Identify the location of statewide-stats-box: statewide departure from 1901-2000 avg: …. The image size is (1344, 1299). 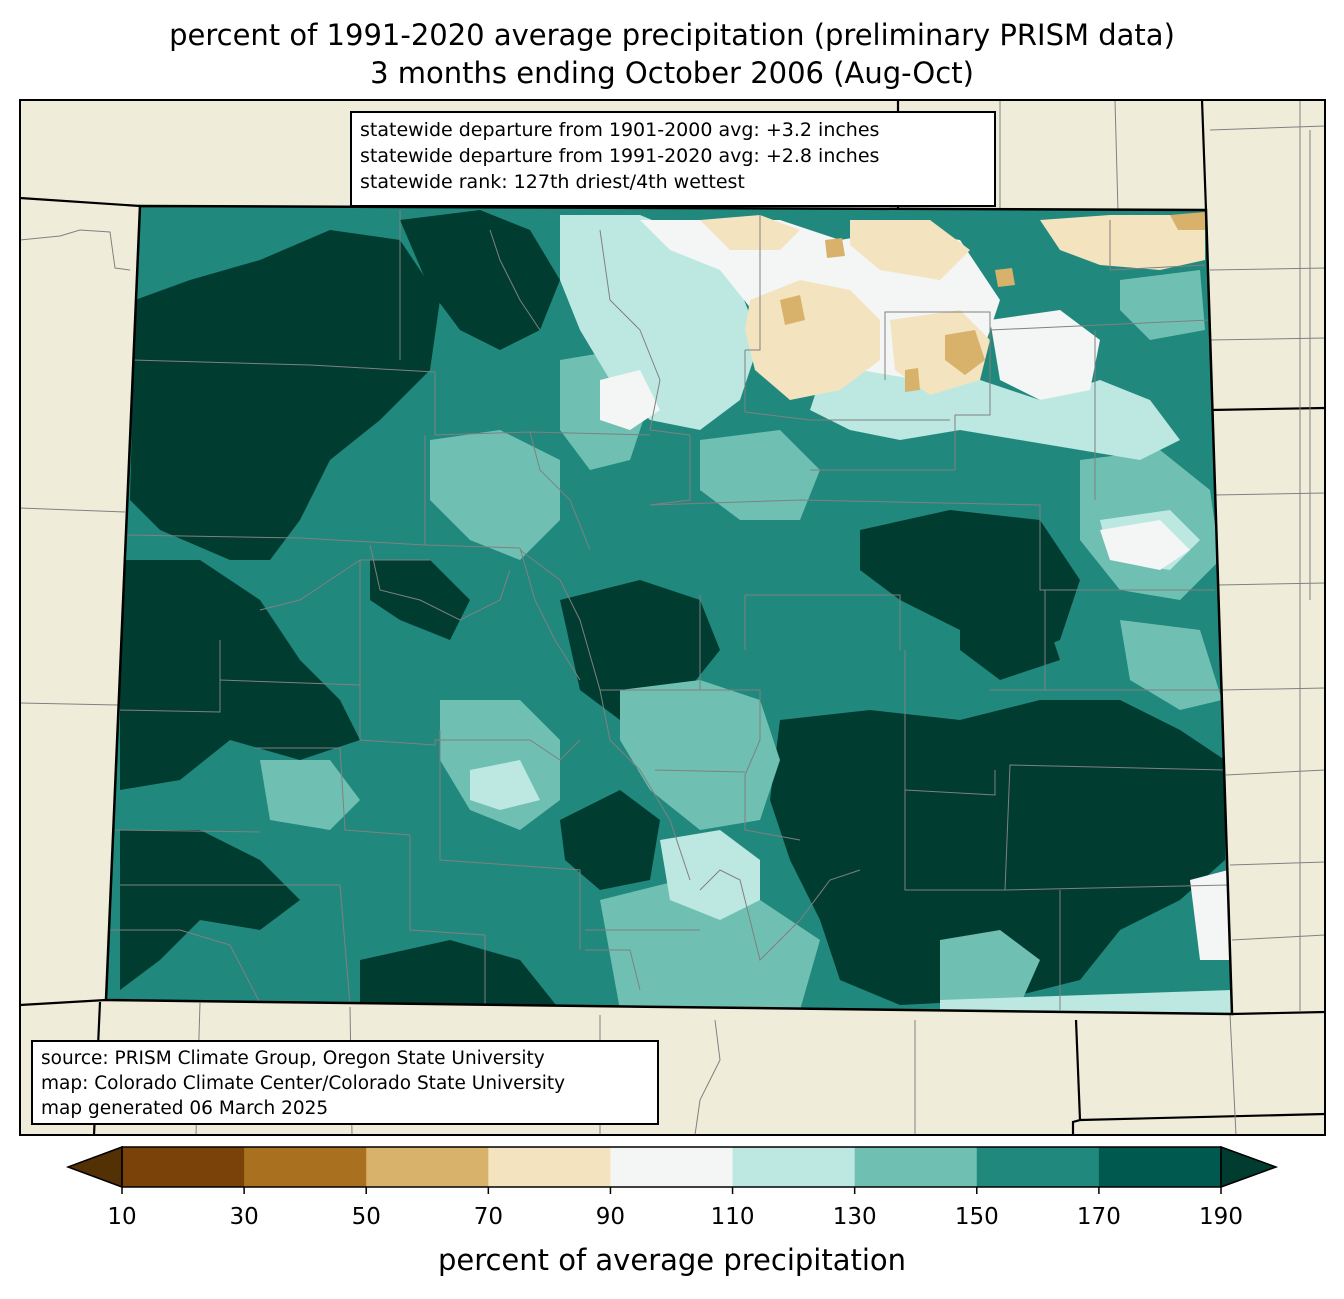
(673, 159).